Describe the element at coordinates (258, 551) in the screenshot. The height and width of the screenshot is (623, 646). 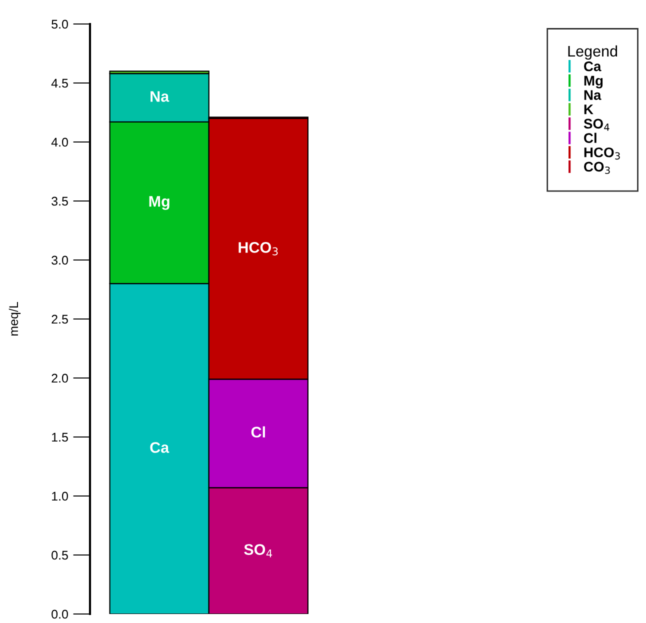
I see `text: SO$_{4}$` at that location.